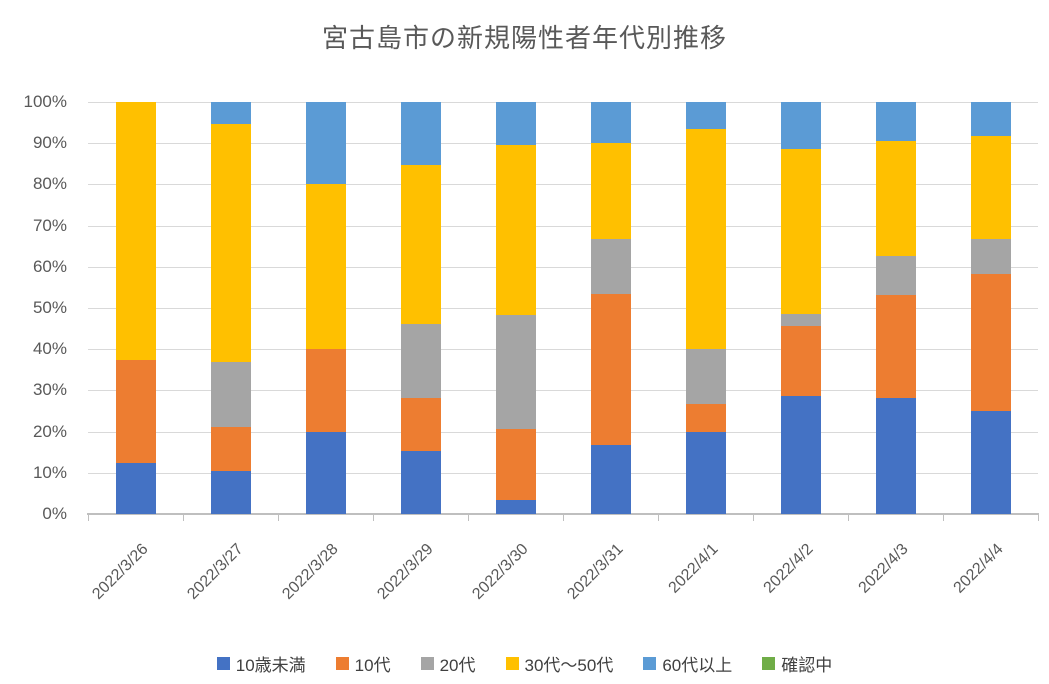 The image size is (1049, 684). I want to click on y-axis-label: 0%, so click(54, 513).